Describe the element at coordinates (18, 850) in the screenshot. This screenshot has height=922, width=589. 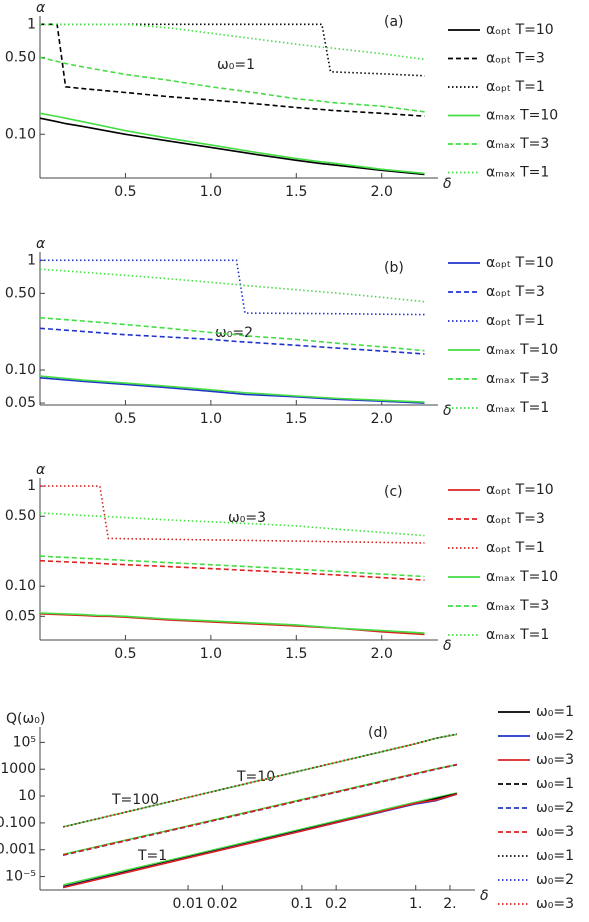
I see `y-tick-label: 0.001` at that location.